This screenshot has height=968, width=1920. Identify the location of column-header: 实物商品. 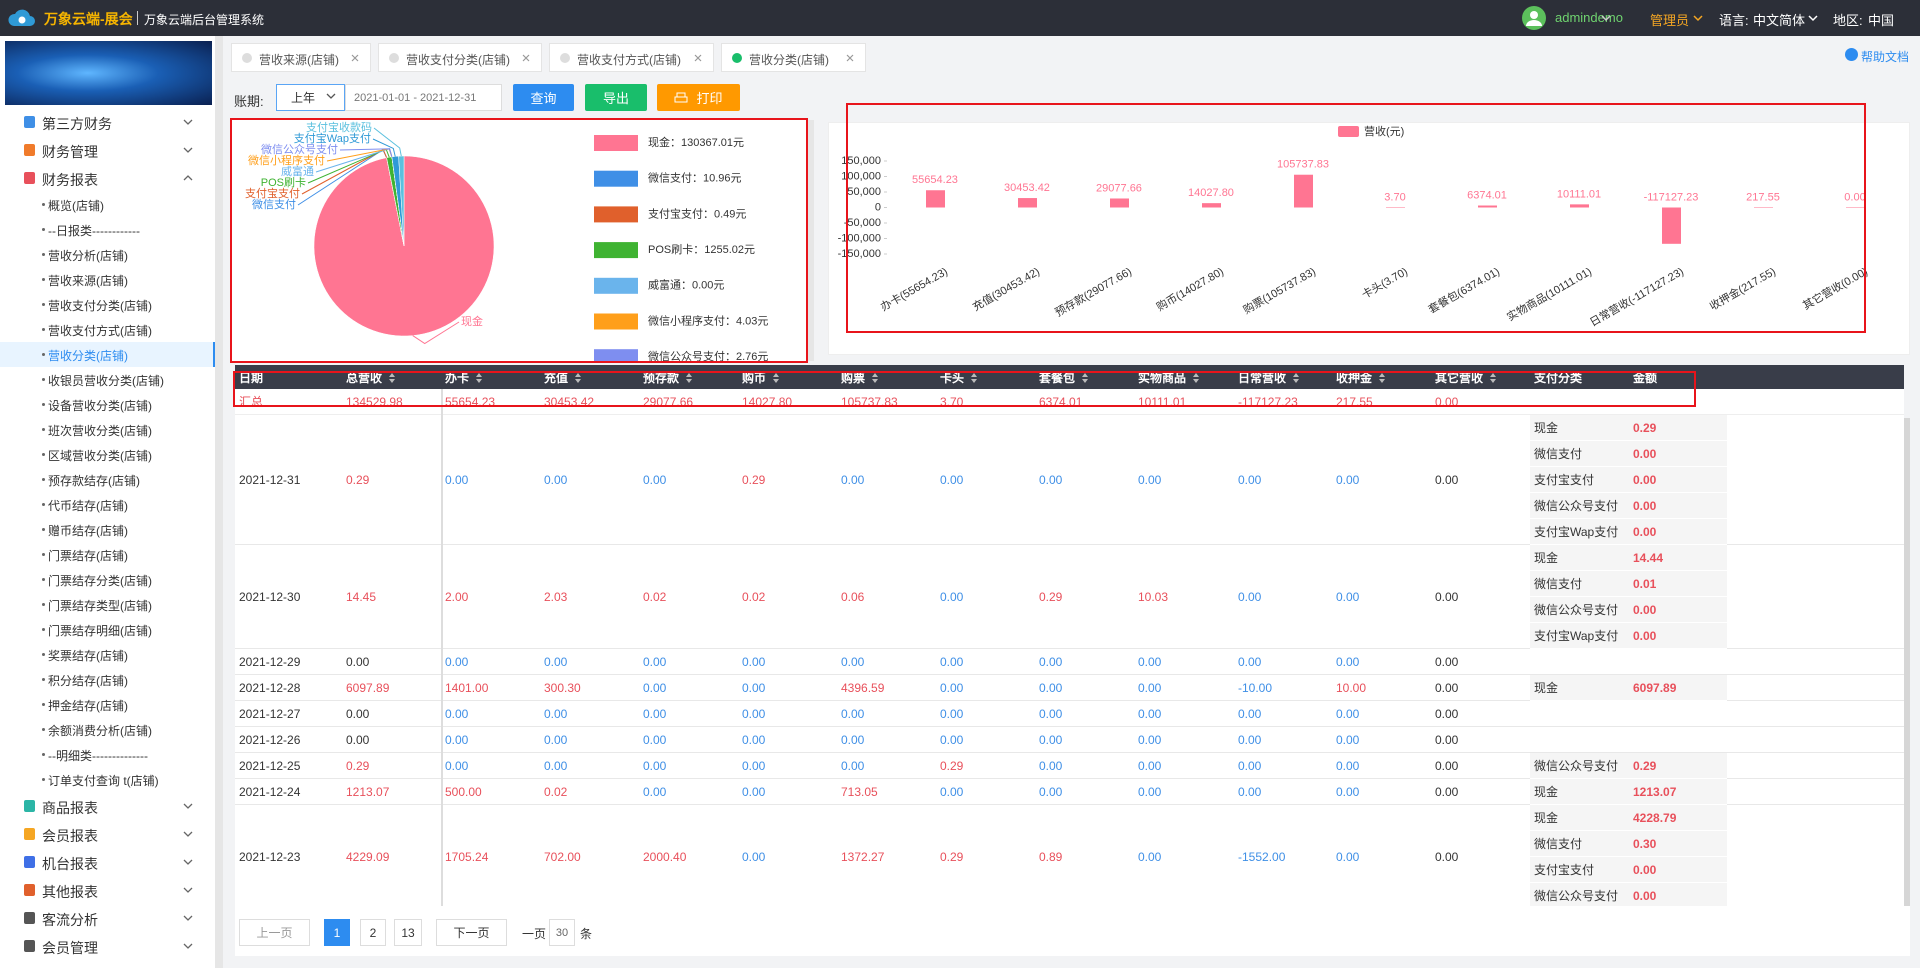
(1169, 377).